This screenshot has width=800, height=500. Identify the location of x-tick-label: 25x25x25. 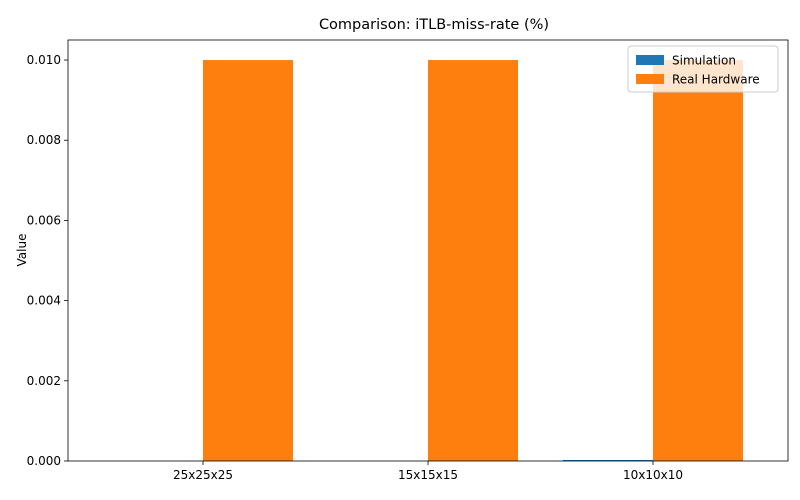
(203, 475).